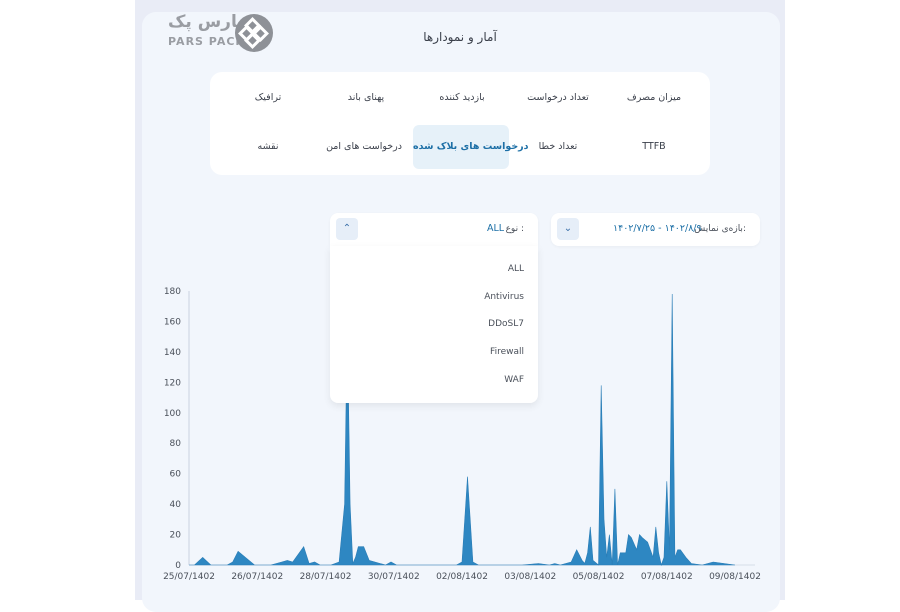 This screenshot has height=612, width=900. What do you see at coordinates (254, 33) in the screenshot?
I see `brand-mark-icon` at bounding box center [254, 33].